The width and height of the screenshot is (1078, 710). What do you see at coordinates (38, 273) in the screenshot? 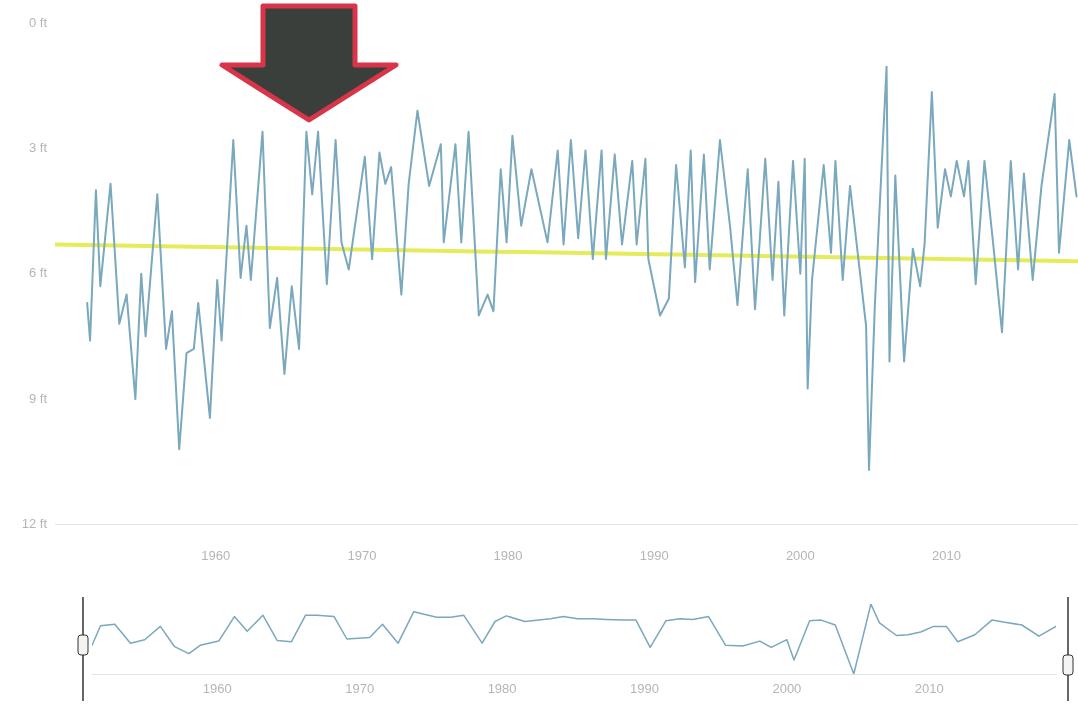
I see `y-tick-label: 6 ft` at bounding box center [38, 273].